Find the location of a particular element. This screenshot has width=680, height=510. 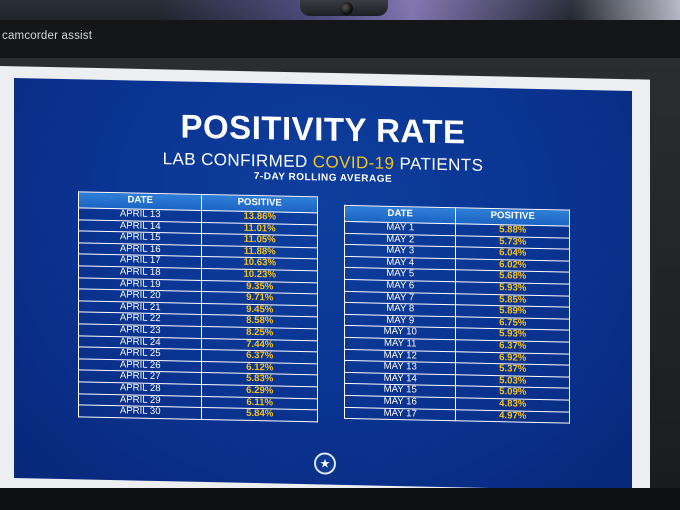

date-cell: APRIL 30 is located at coordinates (140, 412).